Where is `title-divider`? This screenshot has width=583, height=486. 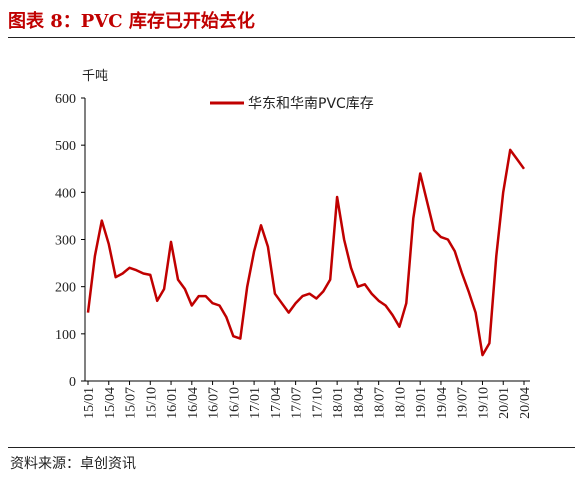 title-divider is located at coordinates (291, 37).